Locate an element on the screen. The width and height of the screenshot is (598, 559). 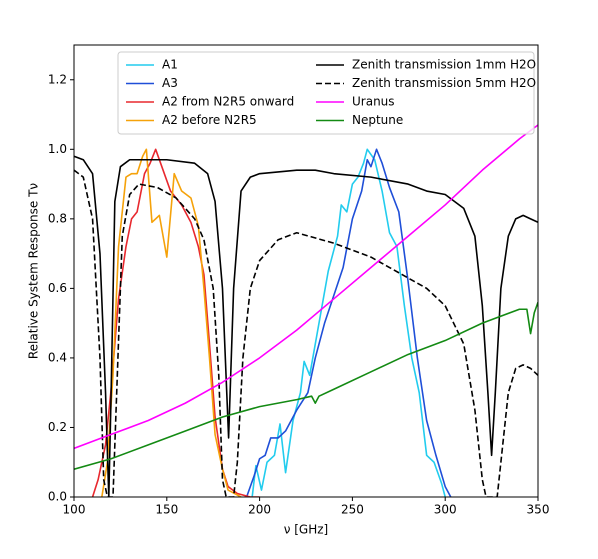
x-tick-label: 100 is located at coordinates (74, 510).